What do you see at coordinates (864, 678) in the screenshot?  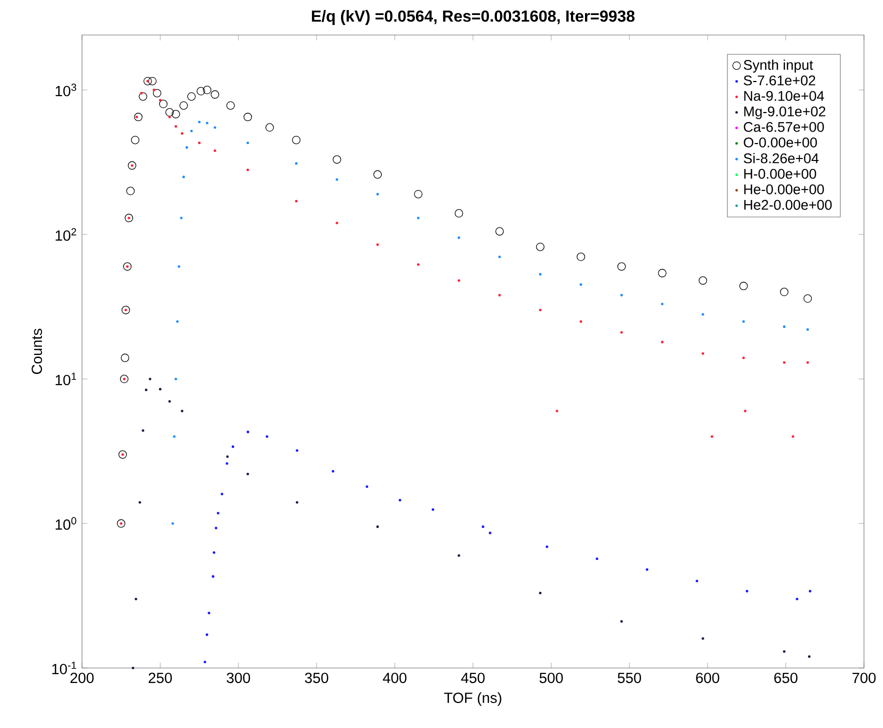 I see `x-tick-label: 700` at bounding box center [864, 678].